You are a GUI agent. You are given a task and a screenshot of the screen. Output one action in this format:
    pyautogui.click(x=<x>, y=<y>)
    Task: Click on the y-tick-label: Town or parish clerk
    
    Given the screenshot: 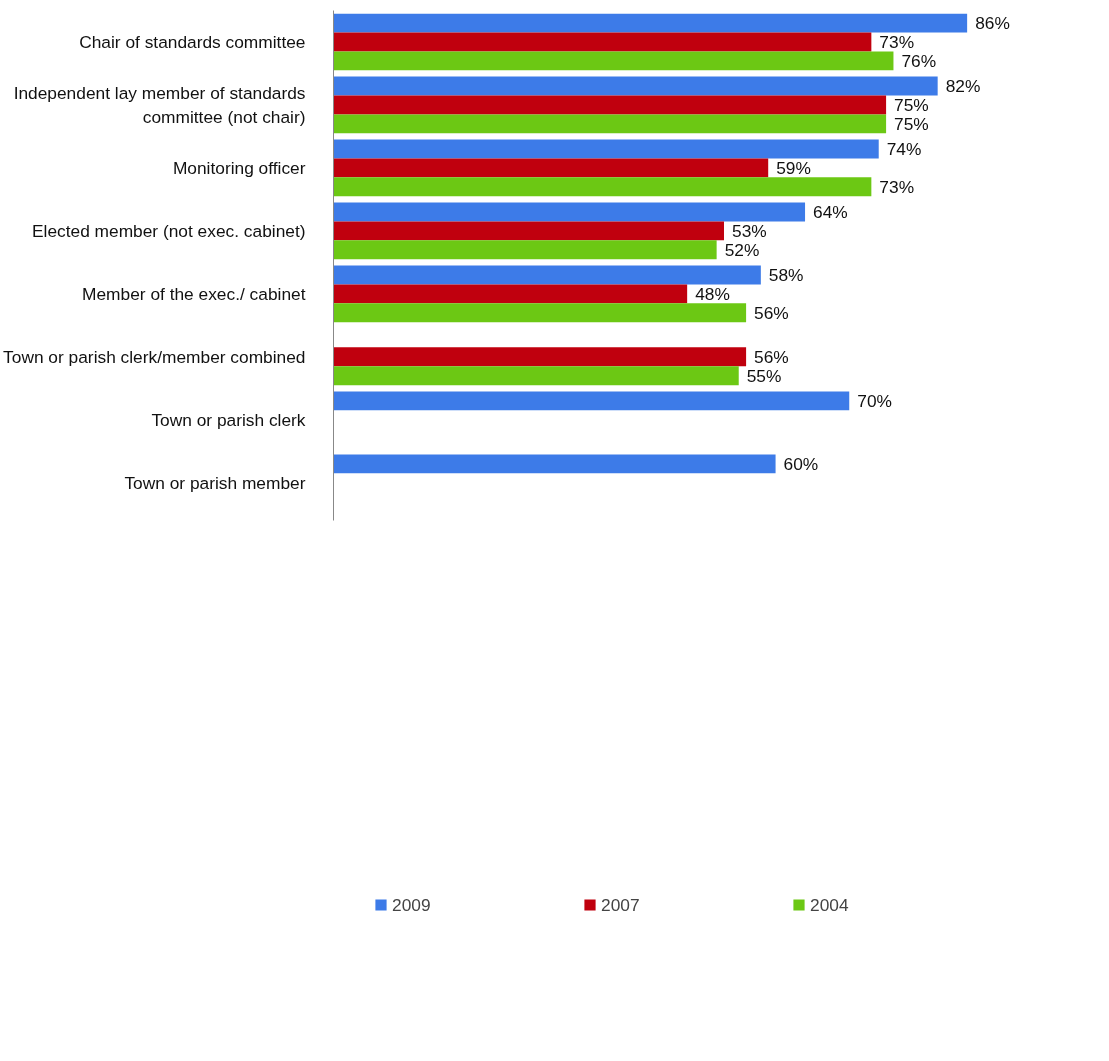 What is the action you would take?
    pyautogui.click(x=228, y=419)
    